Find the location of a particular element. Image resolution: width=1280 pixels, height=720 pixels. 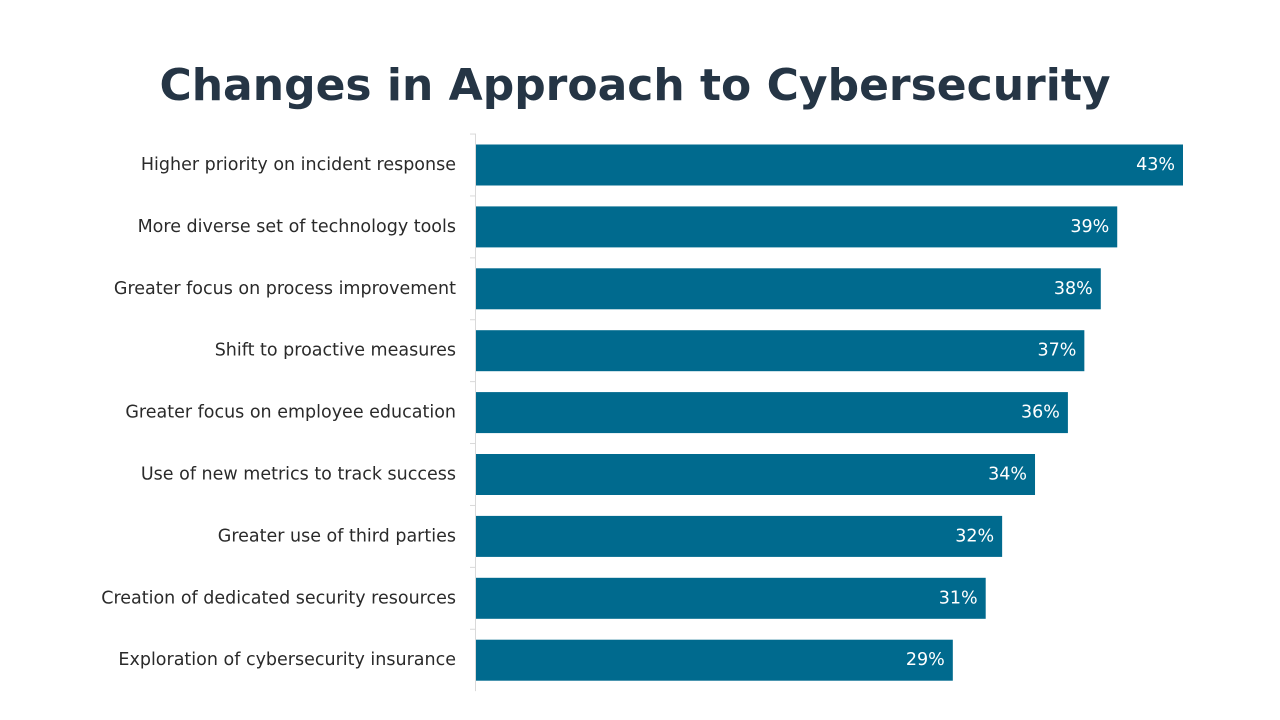

data-label: 34% is located at coordinates (1007, 475).